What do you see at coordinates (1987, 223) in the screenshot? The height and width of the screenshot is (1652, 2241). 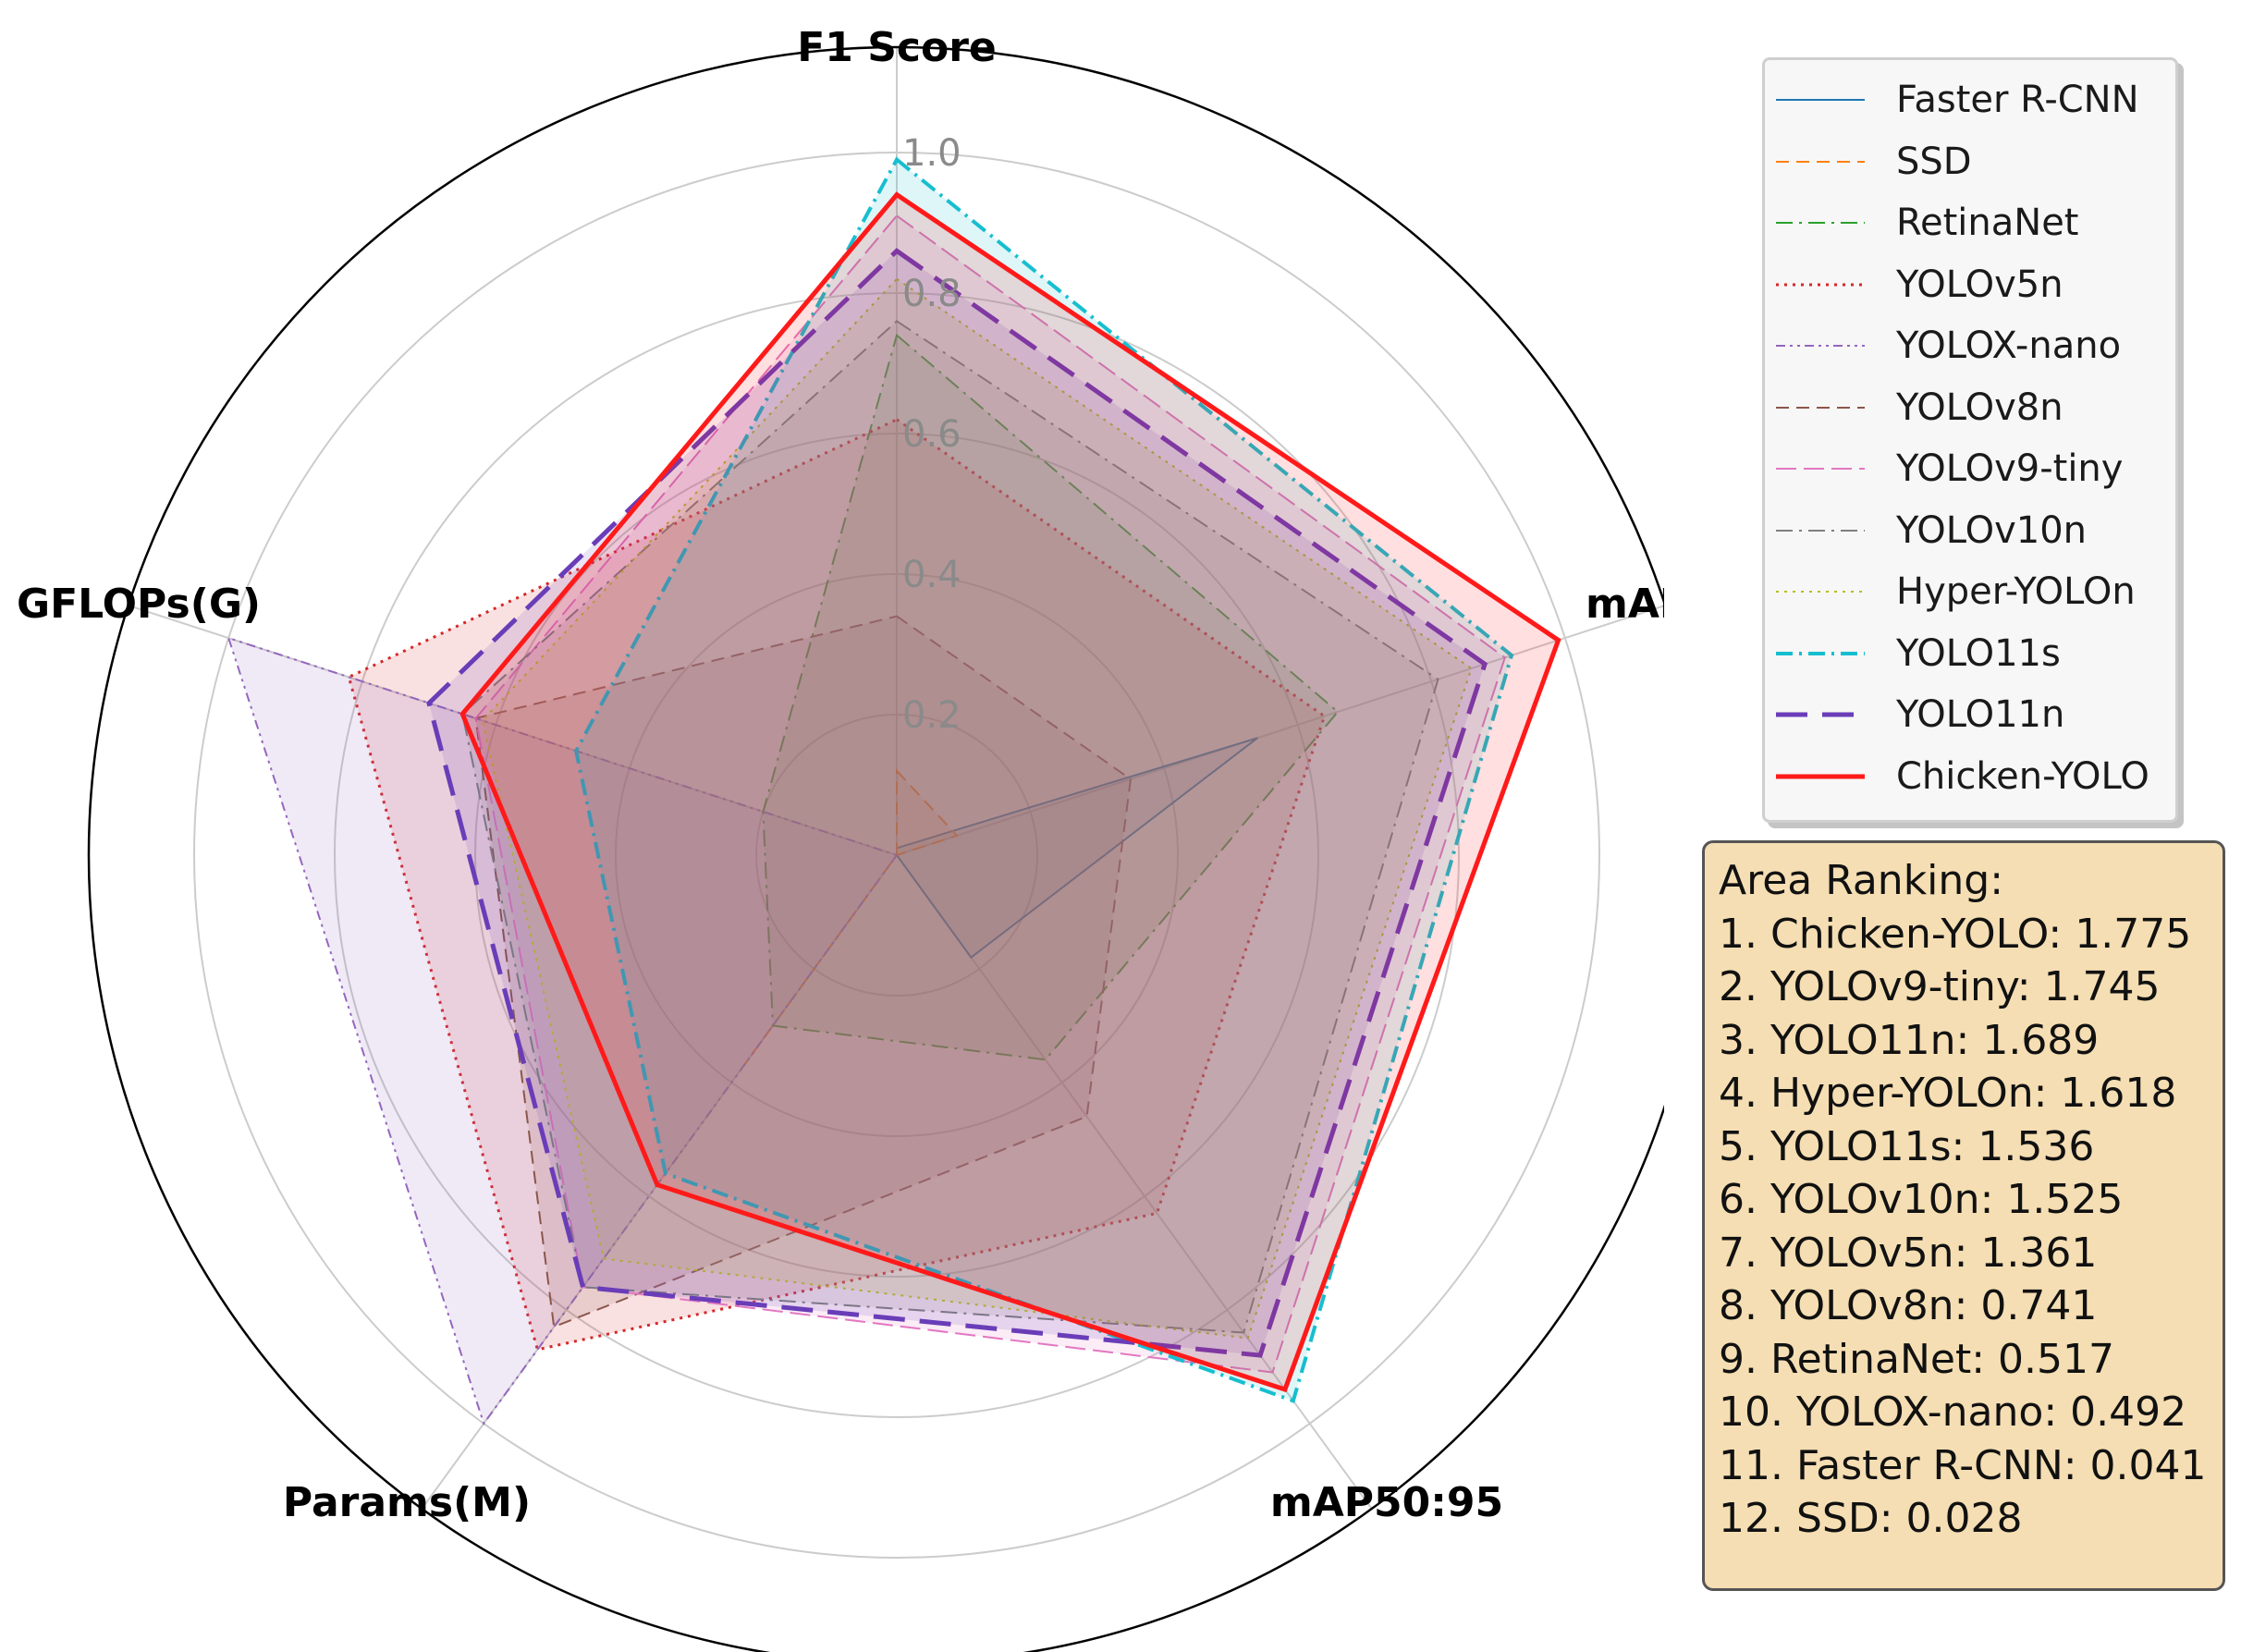 I see `legend-label: RetinaNet` at bounding box center [1987, 223].